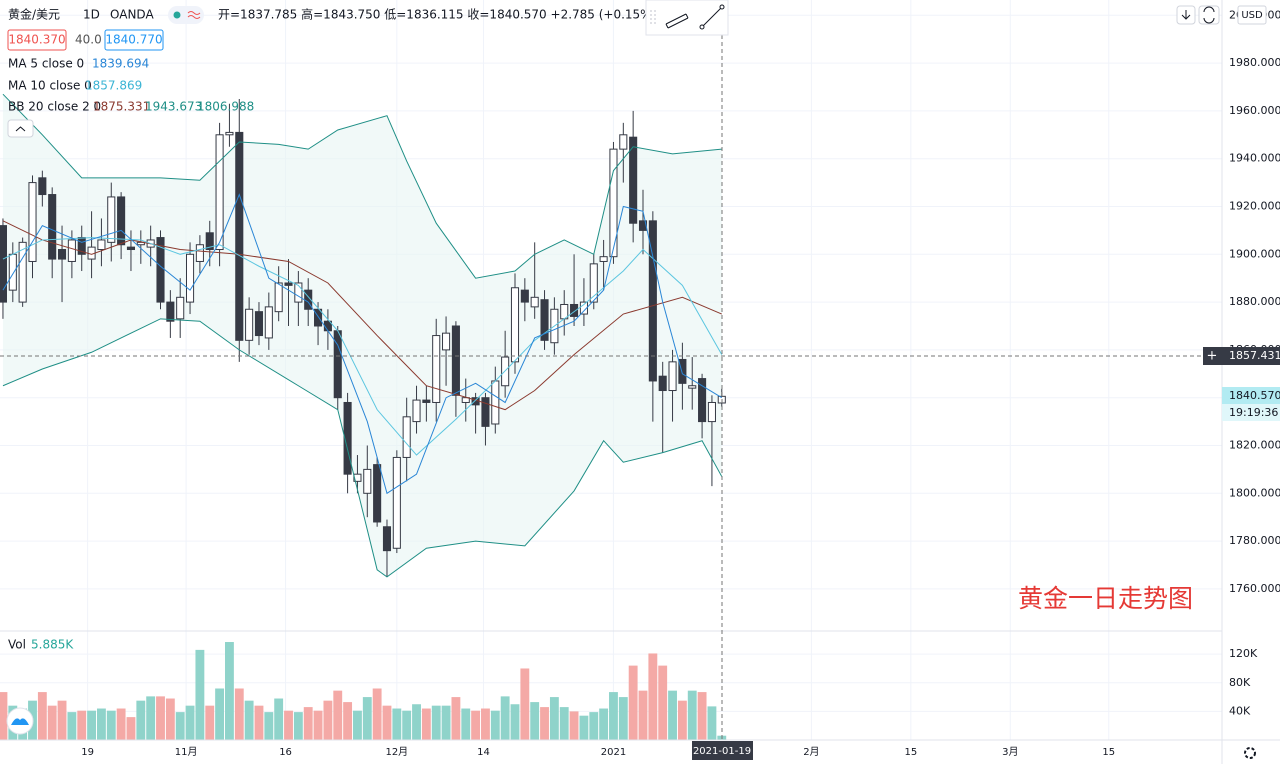 Image resolution: width=1280 pixels, height=764 pixels. What do you see at coordinates (1254, 444) in the screenshot?
I see `y-tick-label: 1820.000` at bounding box center [1254, 444].